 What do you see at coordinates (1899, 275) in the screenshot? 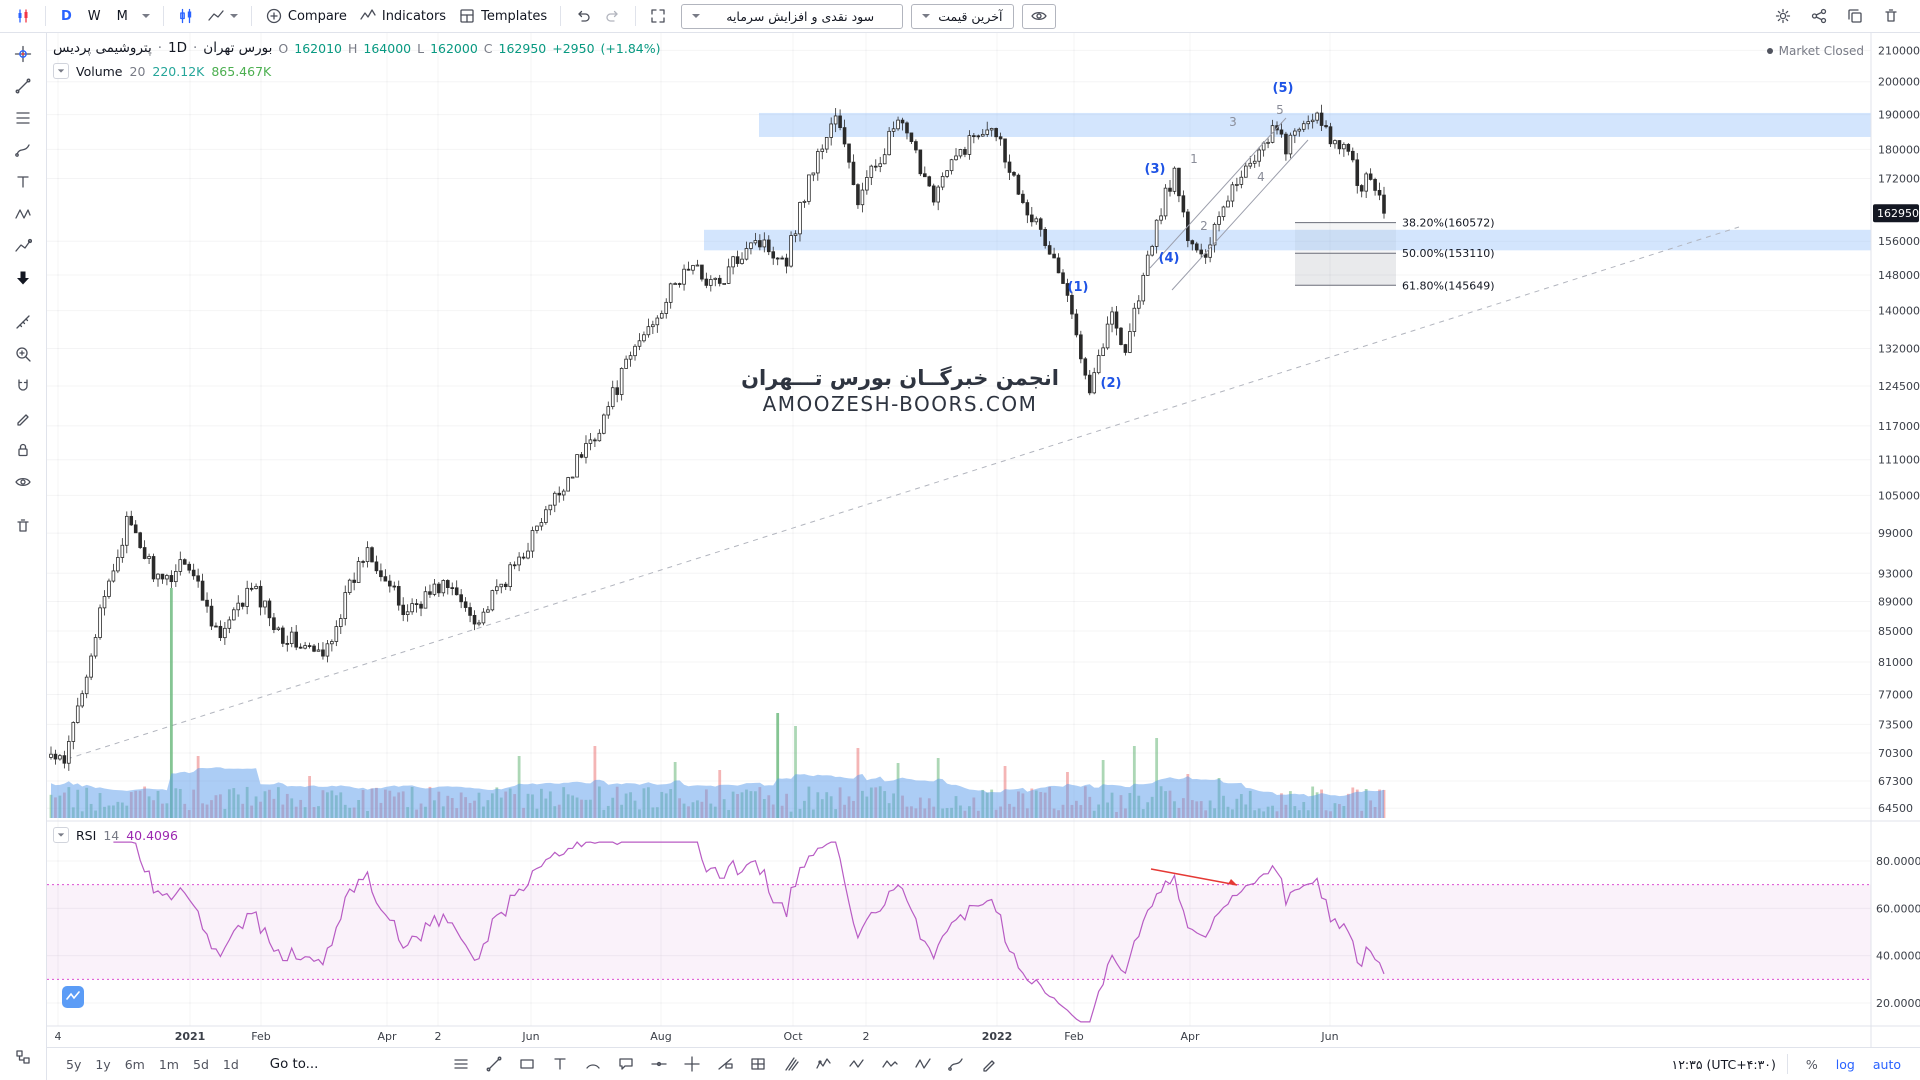
I see `svg-text: 148000` at bounding box center [1899, 275].